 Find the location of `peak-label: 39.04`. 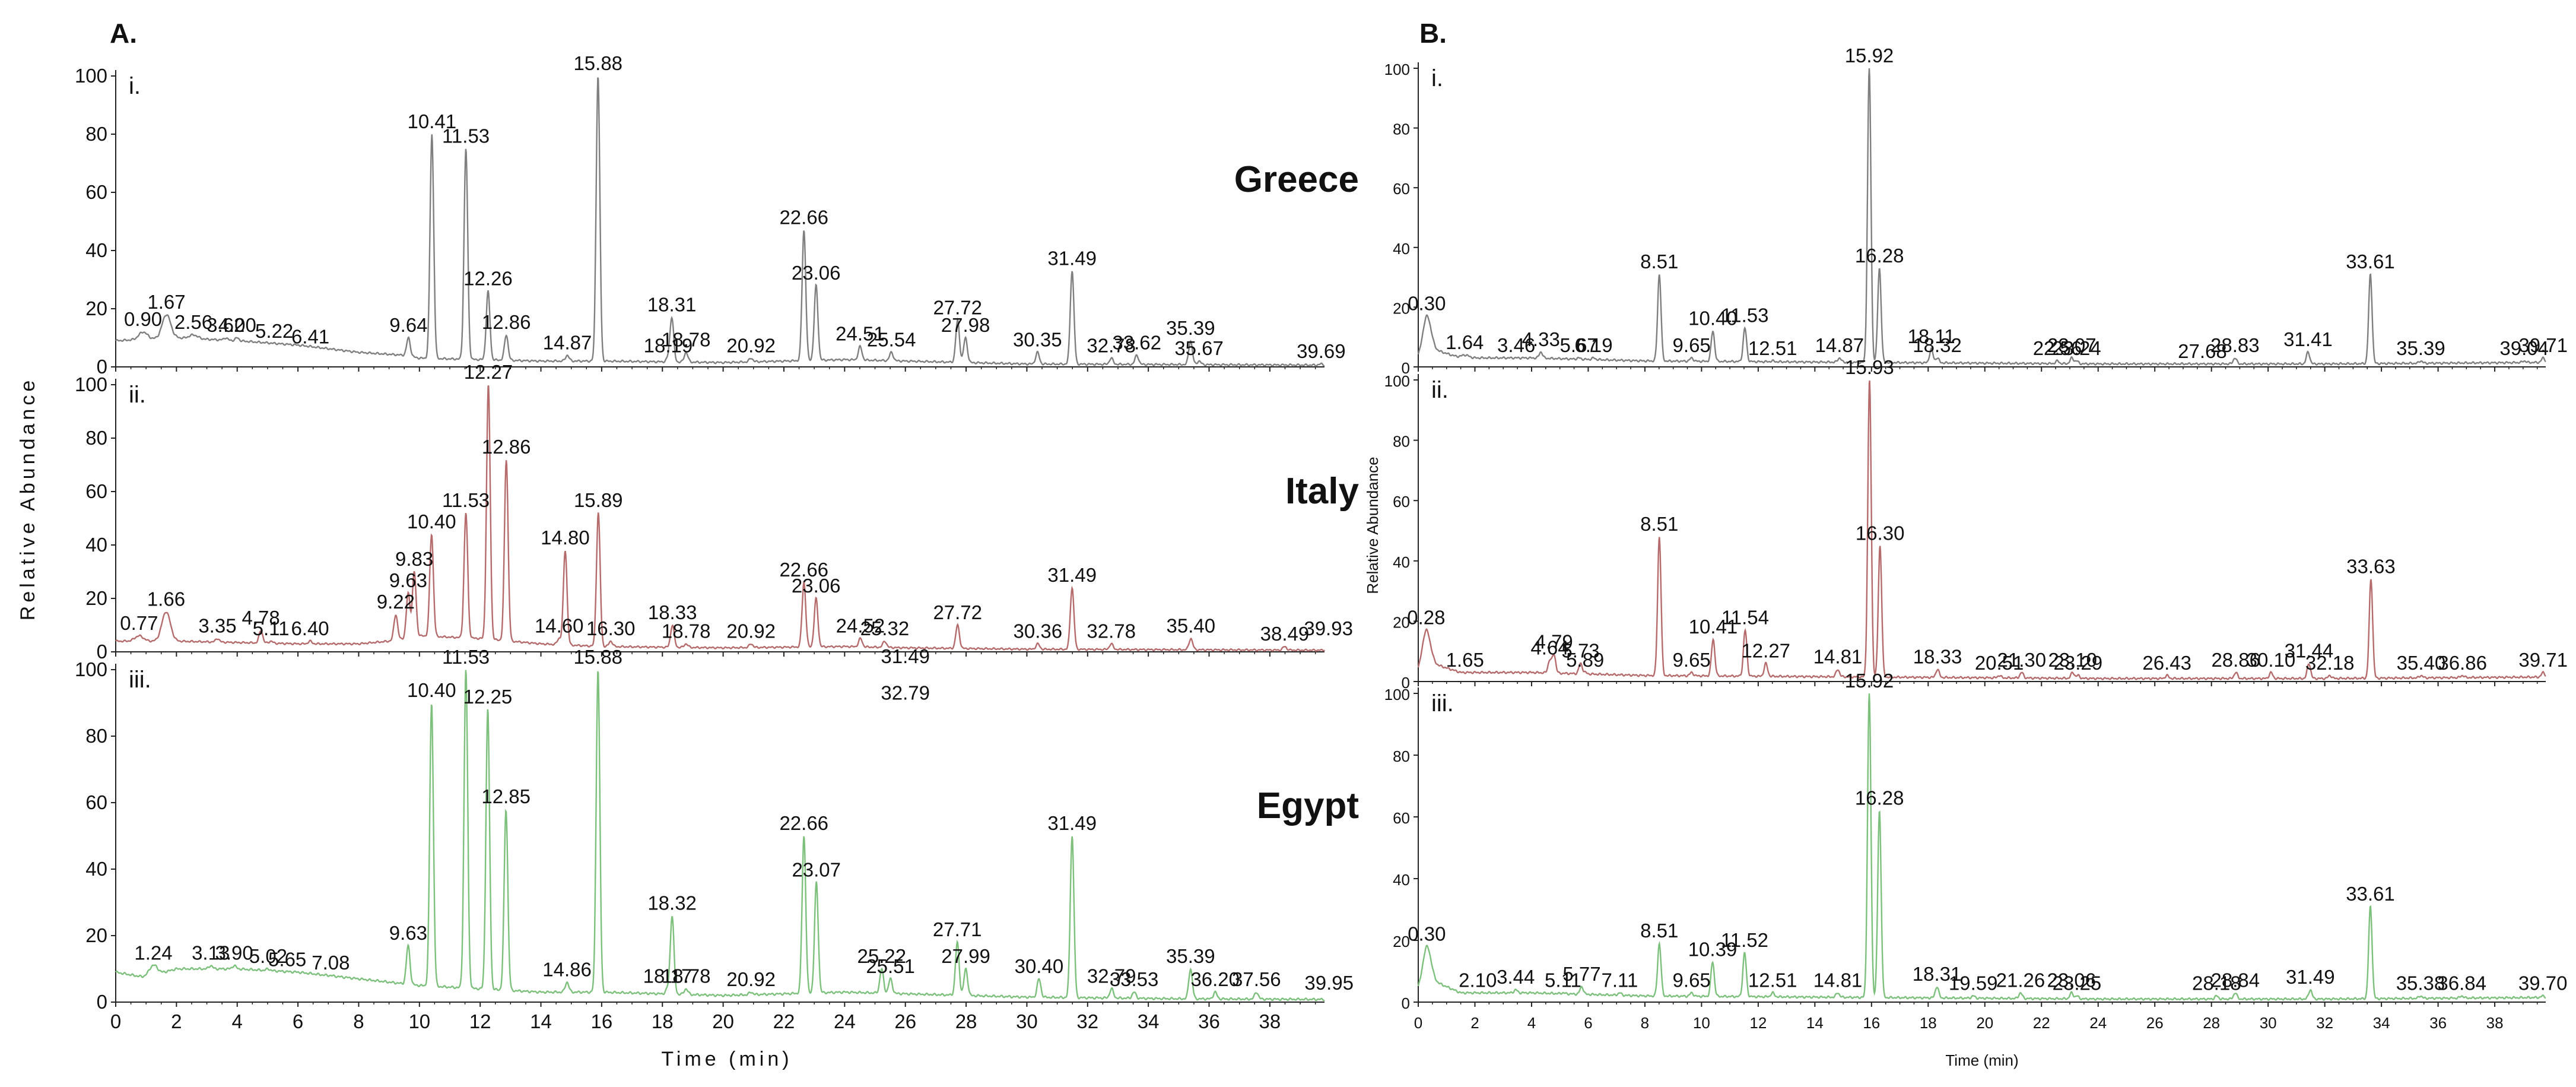

peak-label: 39.04 is located at coordinates (2524, 348).